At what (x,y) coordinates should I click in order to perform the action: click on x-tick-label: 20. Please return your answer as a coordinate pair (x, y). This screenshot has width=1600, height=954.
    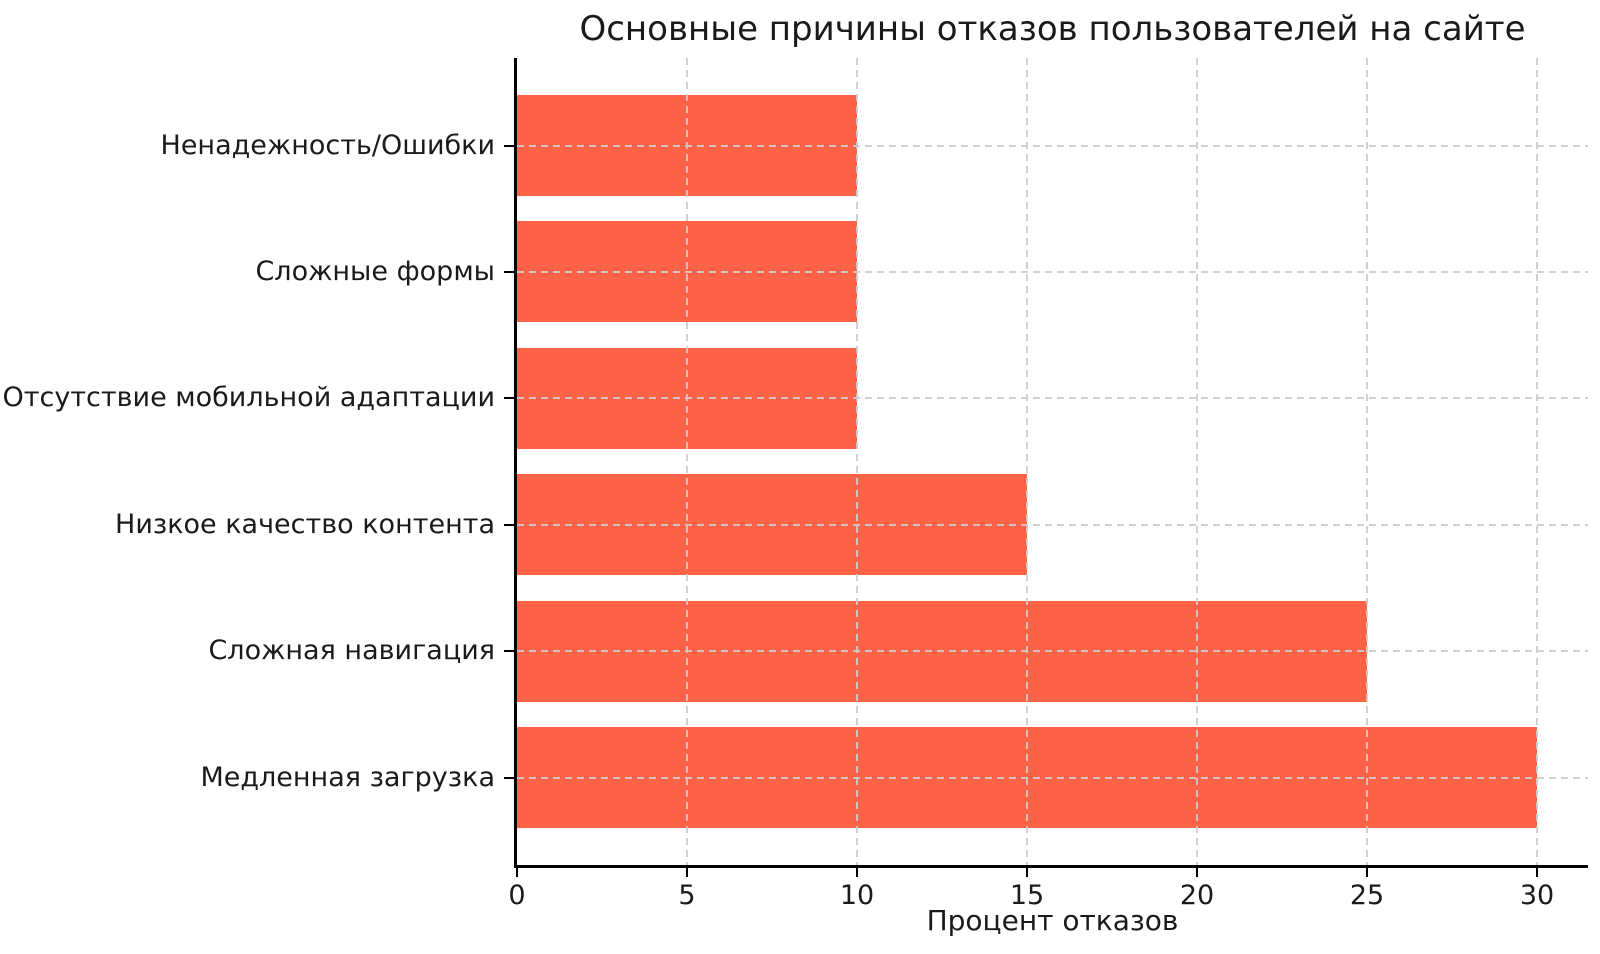
    Looking at the image, I should click on (1197, 895).